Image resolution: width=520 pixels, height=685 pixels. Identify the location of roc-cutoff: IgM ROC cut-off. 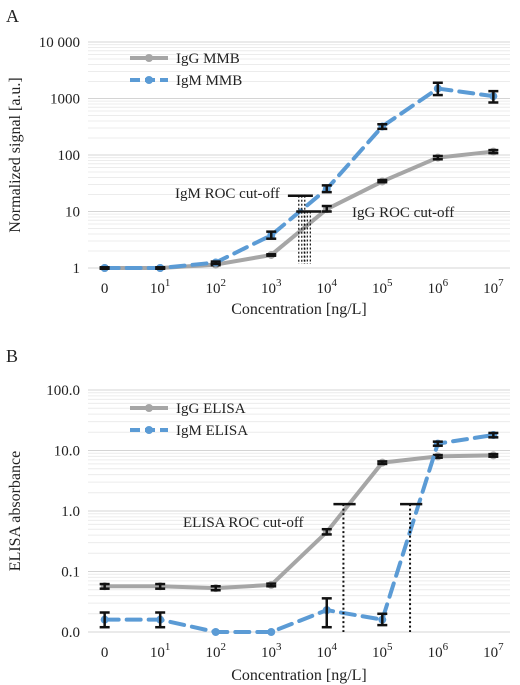
(244, 225).